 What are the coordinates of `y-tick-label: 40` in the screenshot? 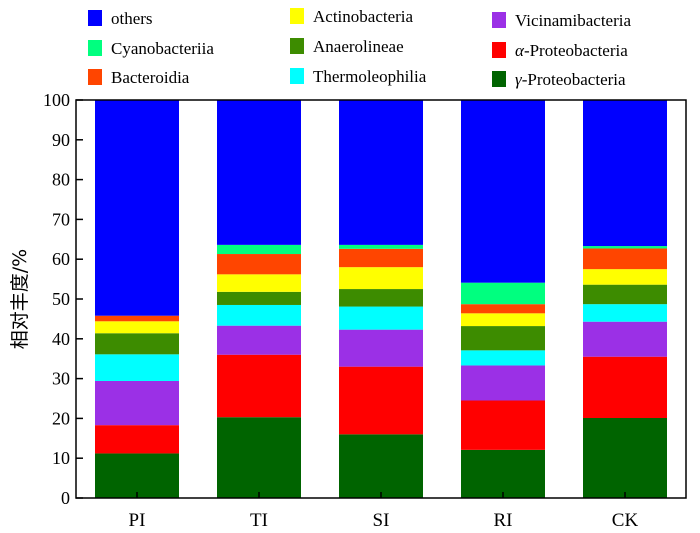 It's located at (61, 339).